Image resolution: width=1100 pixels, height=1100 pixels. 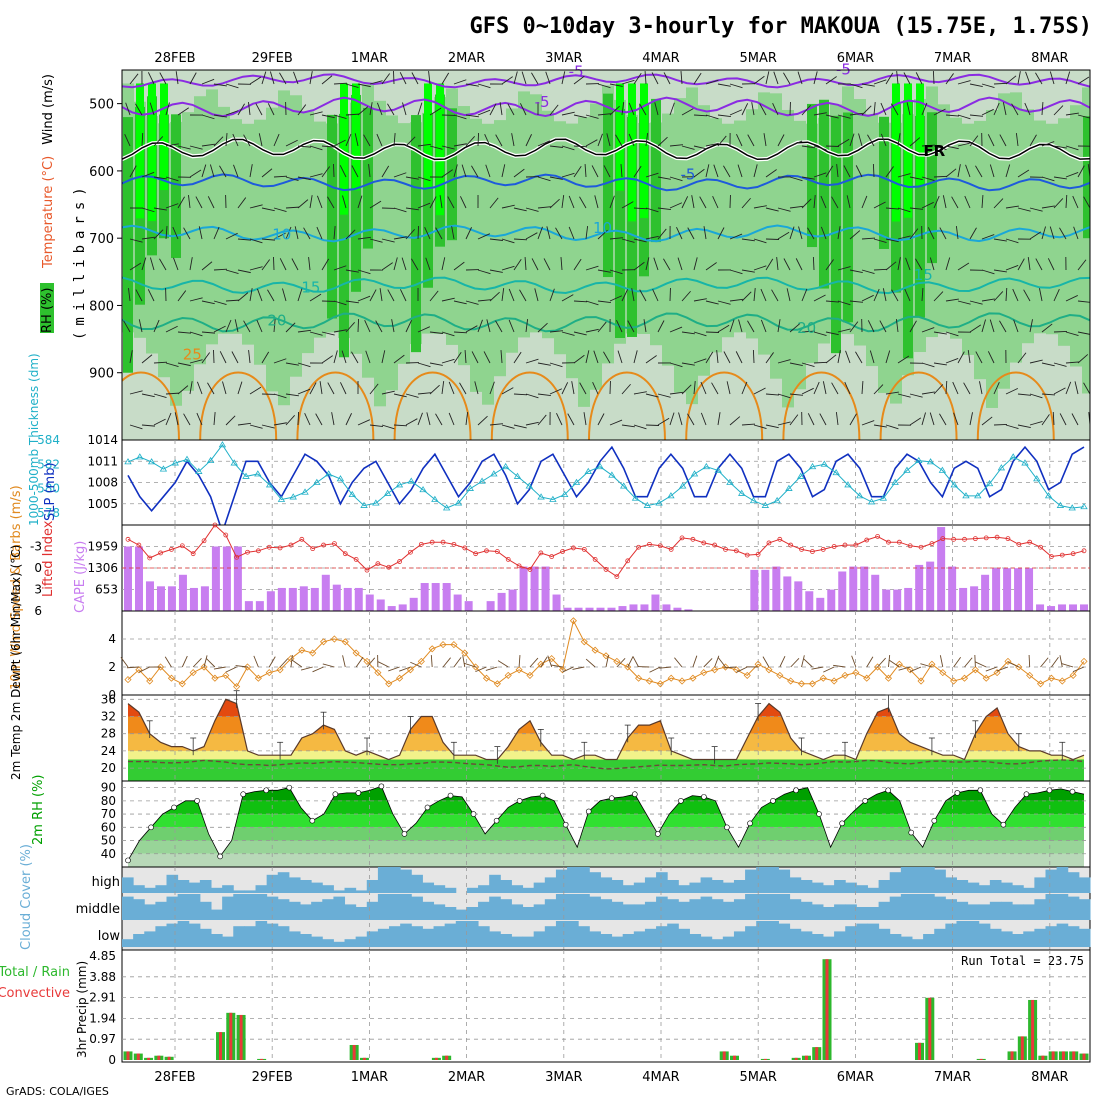 I want to click on isotherm-label: 25, so click(x=192, y=354).